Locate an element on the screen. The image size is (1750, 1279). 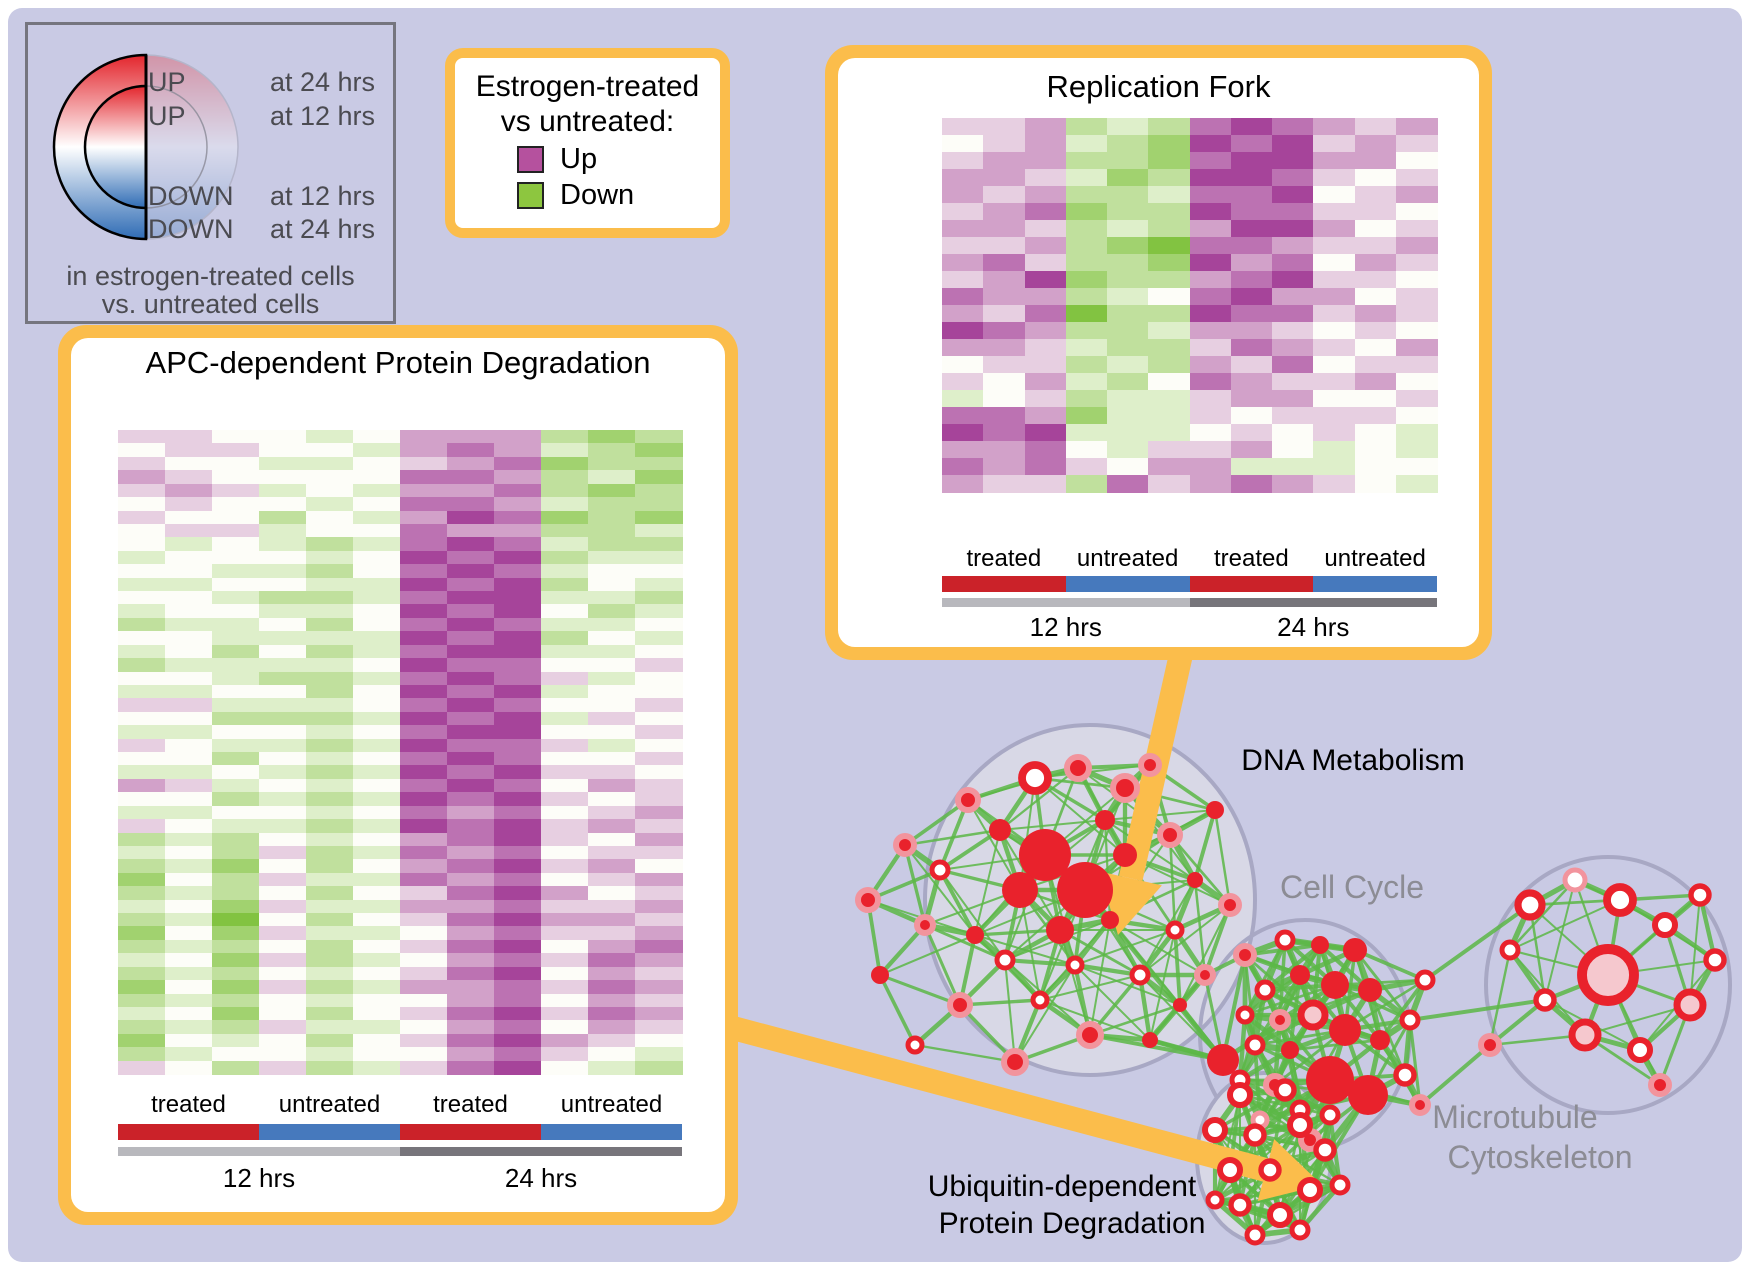
network-node-microtubule is located at coordinates (1690, 1005).